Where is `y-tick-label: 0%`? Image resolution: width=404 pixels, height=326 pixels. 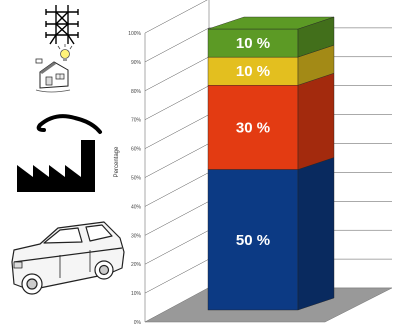
y-tick-label: 0% is located at coordinates (138, 323).